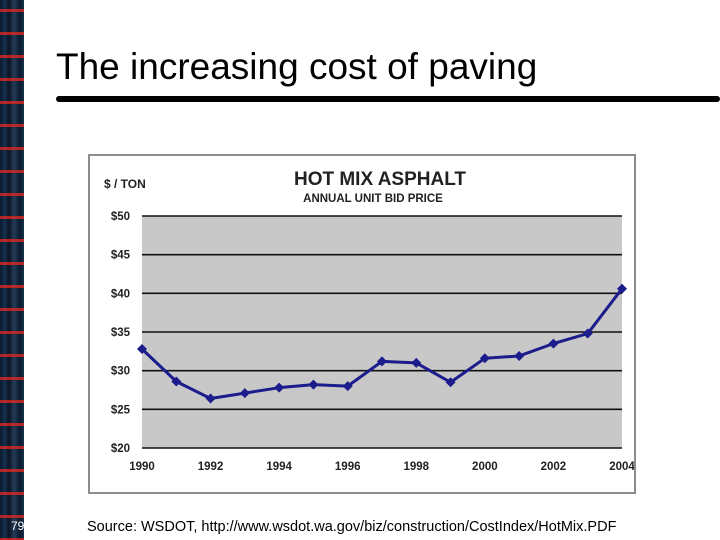 The width and height of the screenshot is (720, 540). I want to click on y-tick-label: $35, so click(121, 333).